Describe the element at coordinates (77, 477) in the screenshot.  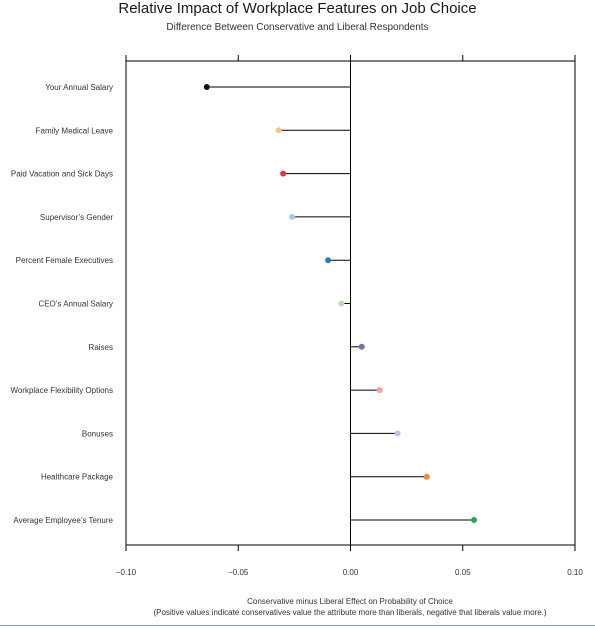
I see `y-category-label: Healthcare Package` at that location.